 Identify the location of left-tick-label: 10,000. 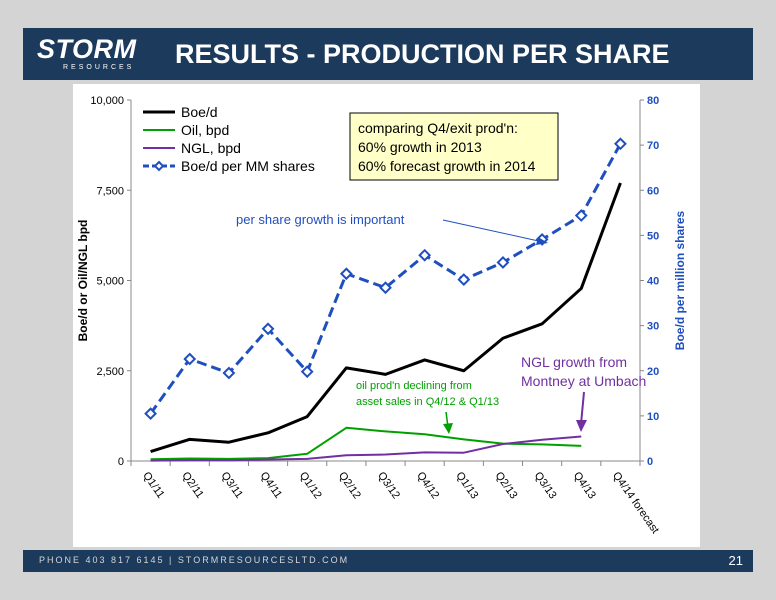
(107, 101).